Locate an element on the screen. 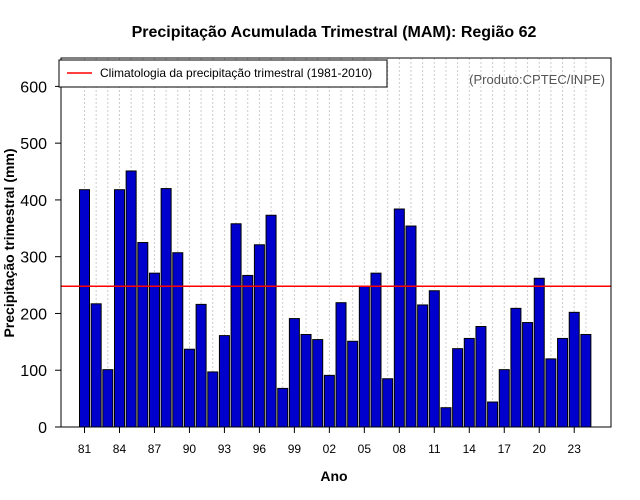 The width and height of the screenshot is (640, 500). legend-box is located at coordinates (223, 73).